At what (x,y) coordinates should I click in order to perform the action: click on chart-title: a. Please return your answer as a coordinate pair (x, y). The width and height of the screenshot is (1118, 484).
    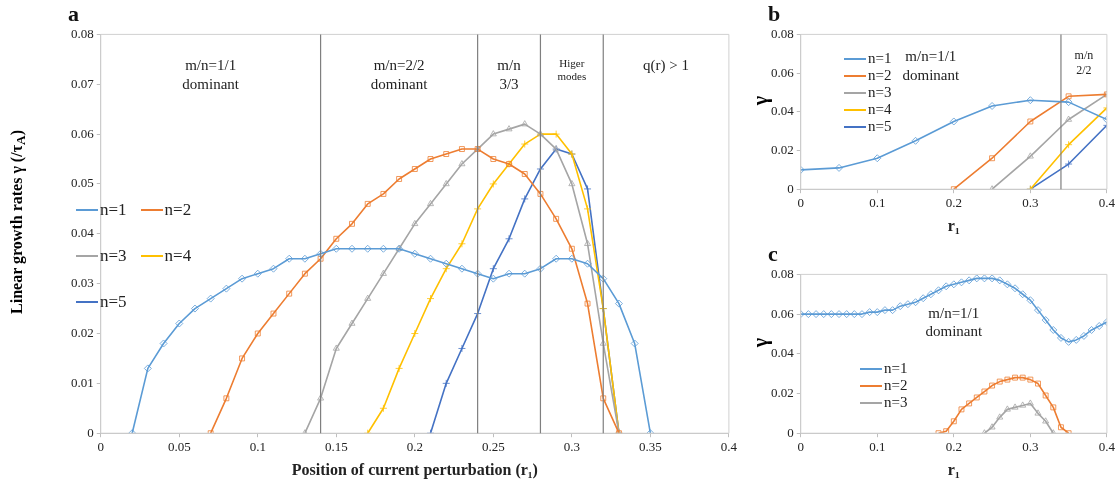
    Looking at the image, I should click on (73, 13).